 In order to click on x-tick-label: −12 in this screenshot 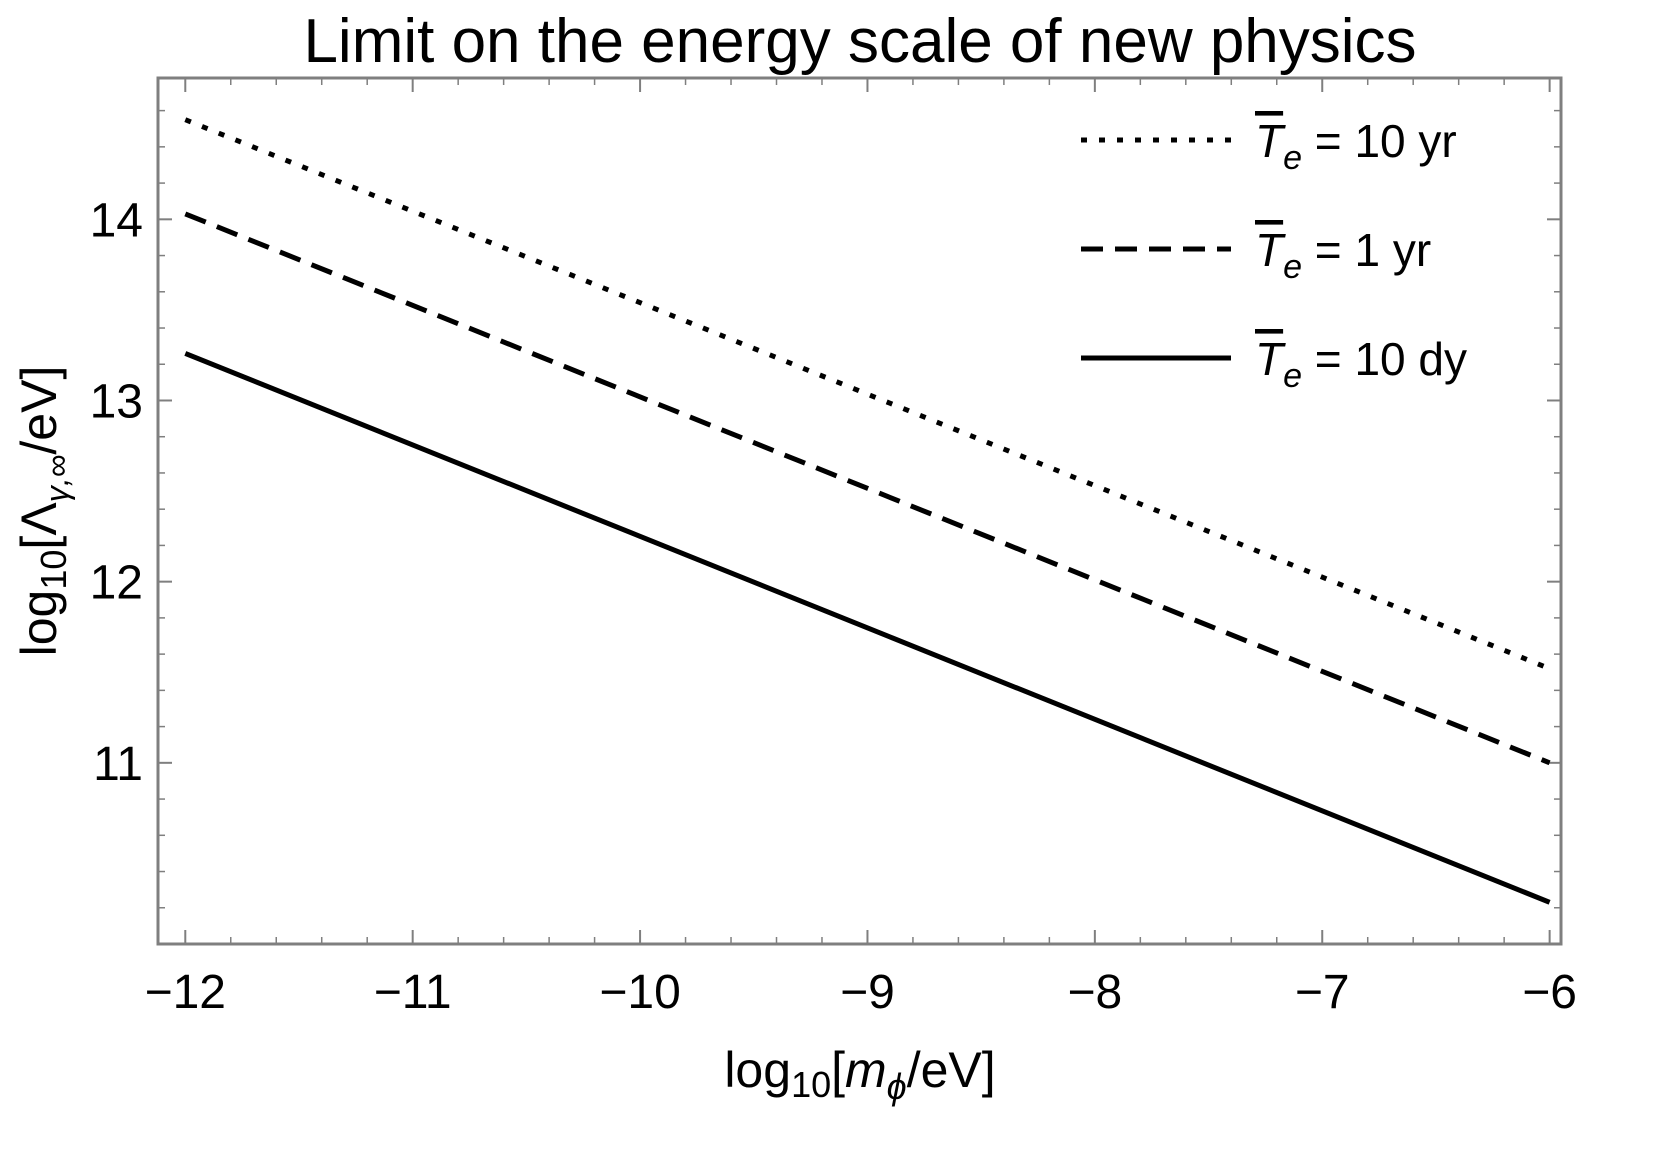, I will do `click(185, 992)`.